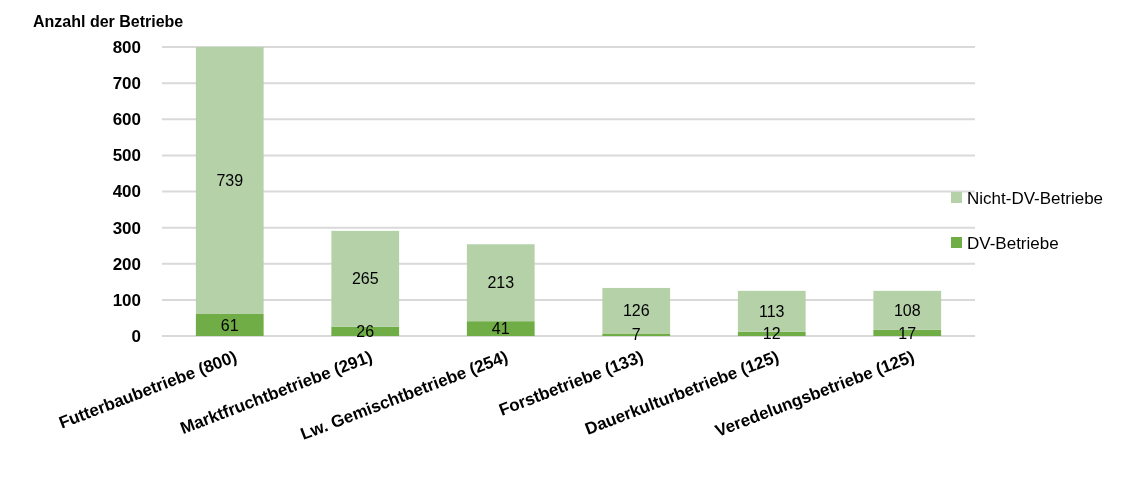 This screenshot has width=1144, height=483. I want to click on data-label: 41, so click(500, 329).